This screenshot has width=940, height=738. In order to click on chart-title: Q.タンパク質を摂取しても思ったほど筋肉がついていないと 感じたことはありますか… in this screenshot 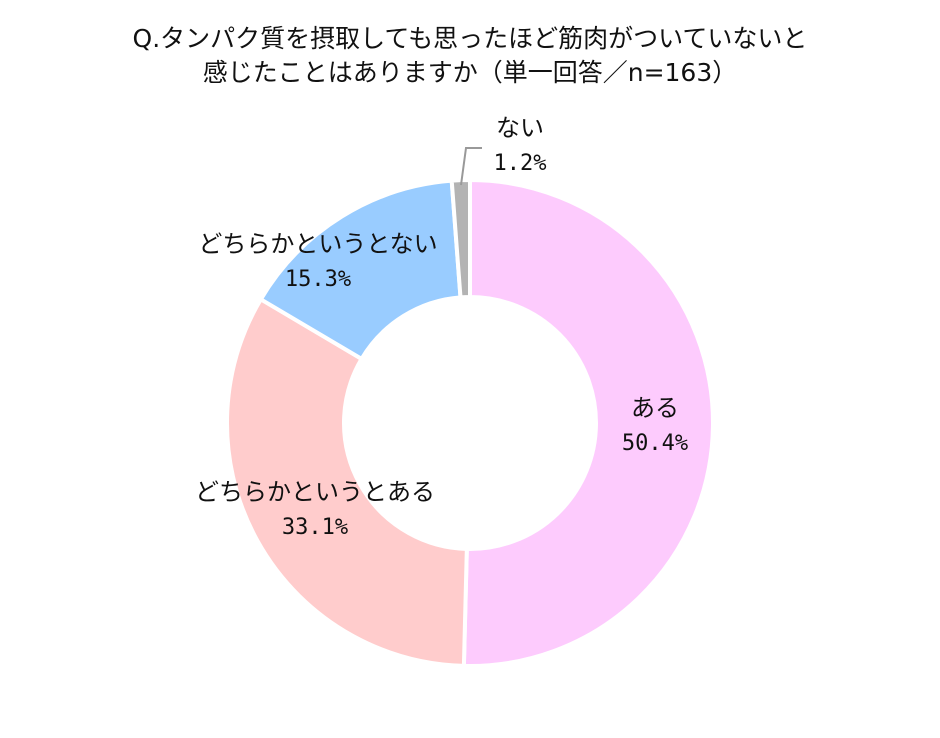, I will do `click(470, 56)`.